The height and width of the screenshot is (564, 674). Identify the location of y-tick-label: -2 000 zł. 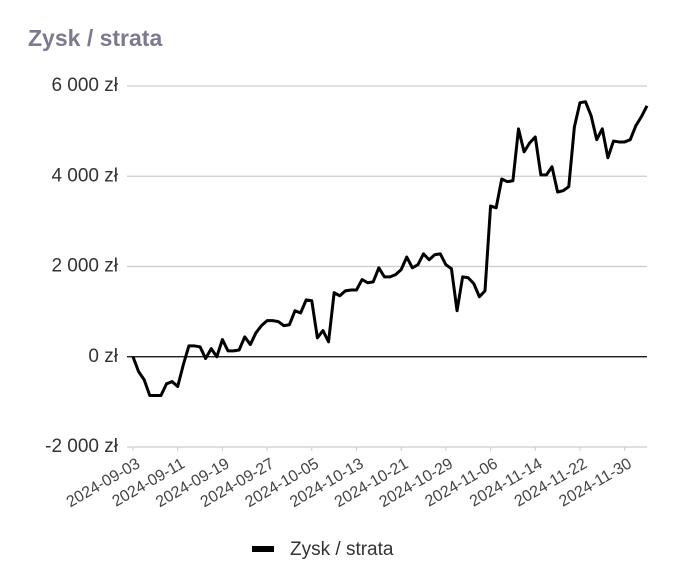
(82, 446).